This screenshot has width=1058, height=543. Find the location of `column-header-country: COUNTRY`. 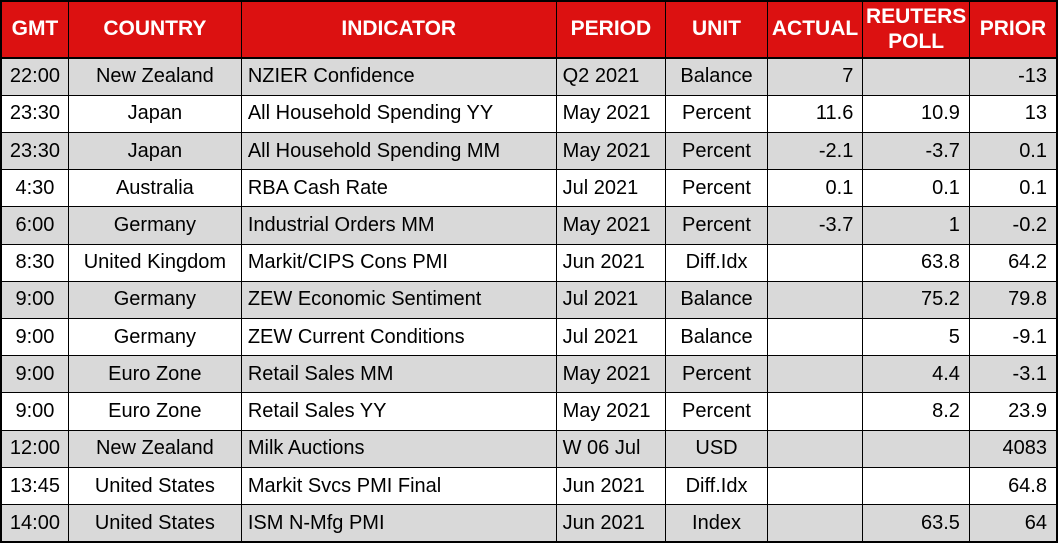

column-header-country: COUNTRY is located at coordinates (154, 29).